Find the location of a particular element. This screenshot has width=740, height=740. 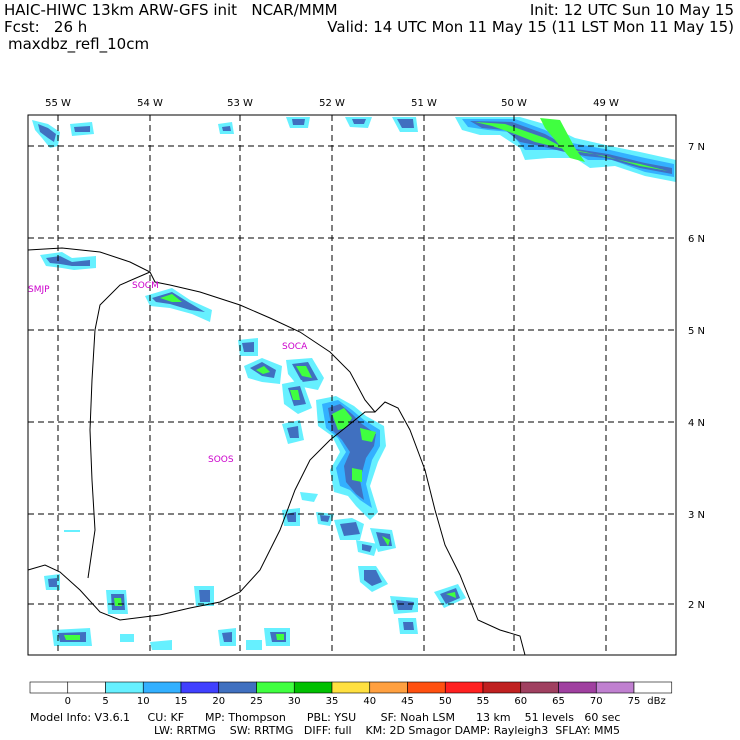

lon-label: 52 W is located at coordinates (332, 103).